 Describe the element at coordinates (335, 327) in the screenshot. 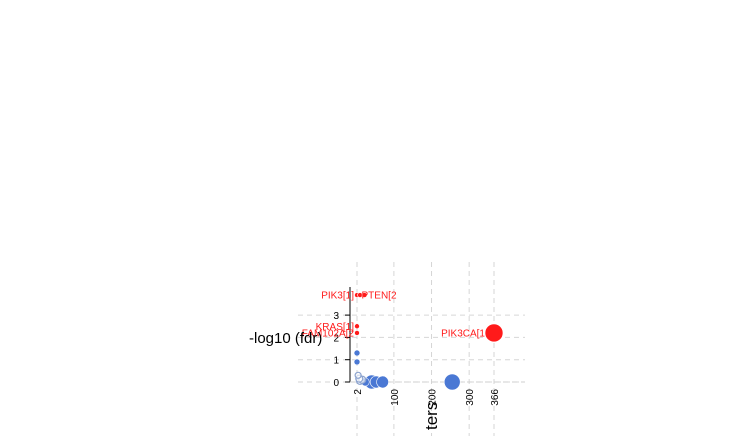

I see `point-label: KRAS[1]` at that location.